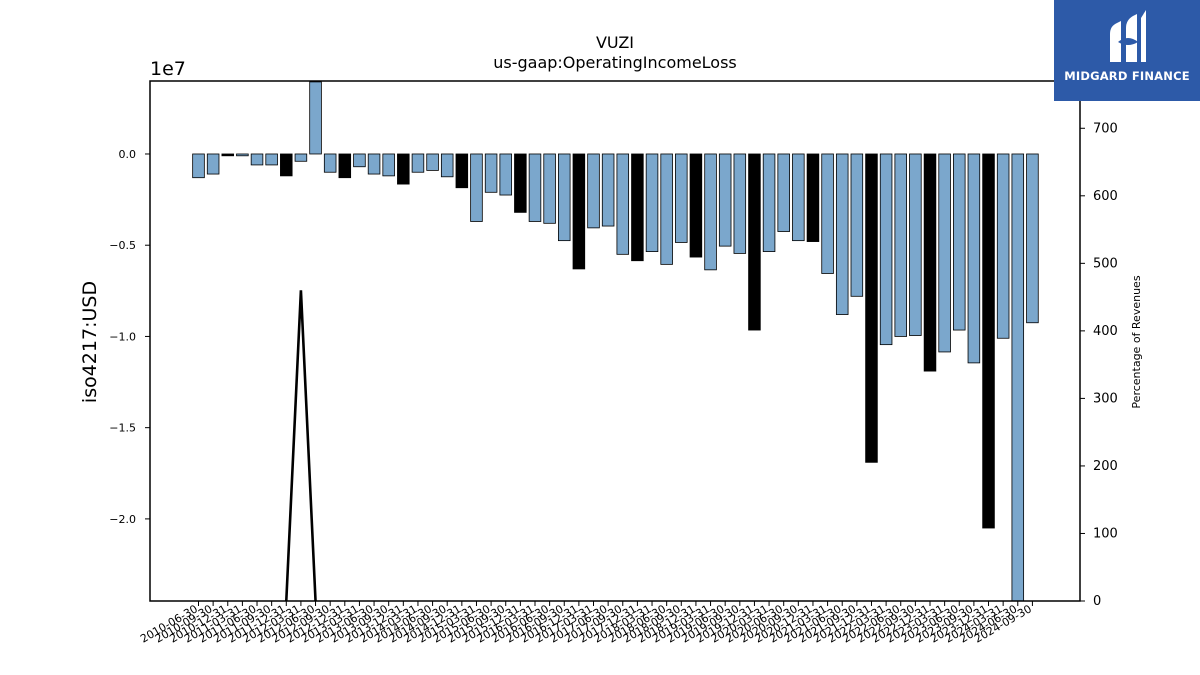 The image size is (1200, 675). I want to click on line-layer, so click(300, 446).